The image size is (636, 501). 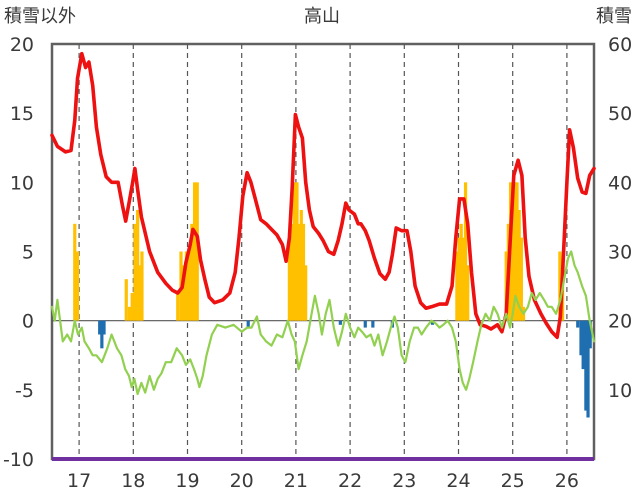 What do you see at coordinates (350, 481) in the screenshot?
I see `x-tick-label: 22` at bounding box center [350, 481].